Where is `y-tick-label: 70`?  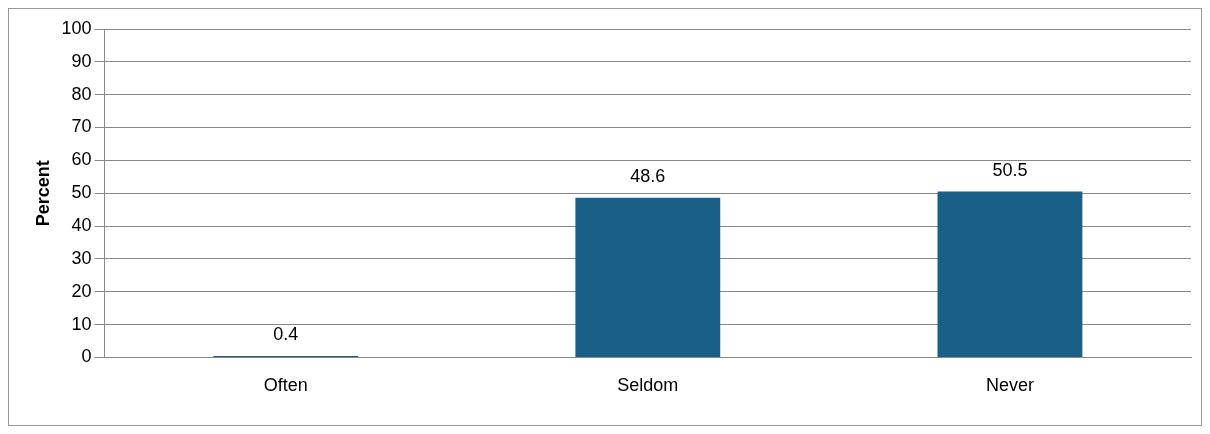 y-tick-label: 70 is located at coordinates (81, 126).